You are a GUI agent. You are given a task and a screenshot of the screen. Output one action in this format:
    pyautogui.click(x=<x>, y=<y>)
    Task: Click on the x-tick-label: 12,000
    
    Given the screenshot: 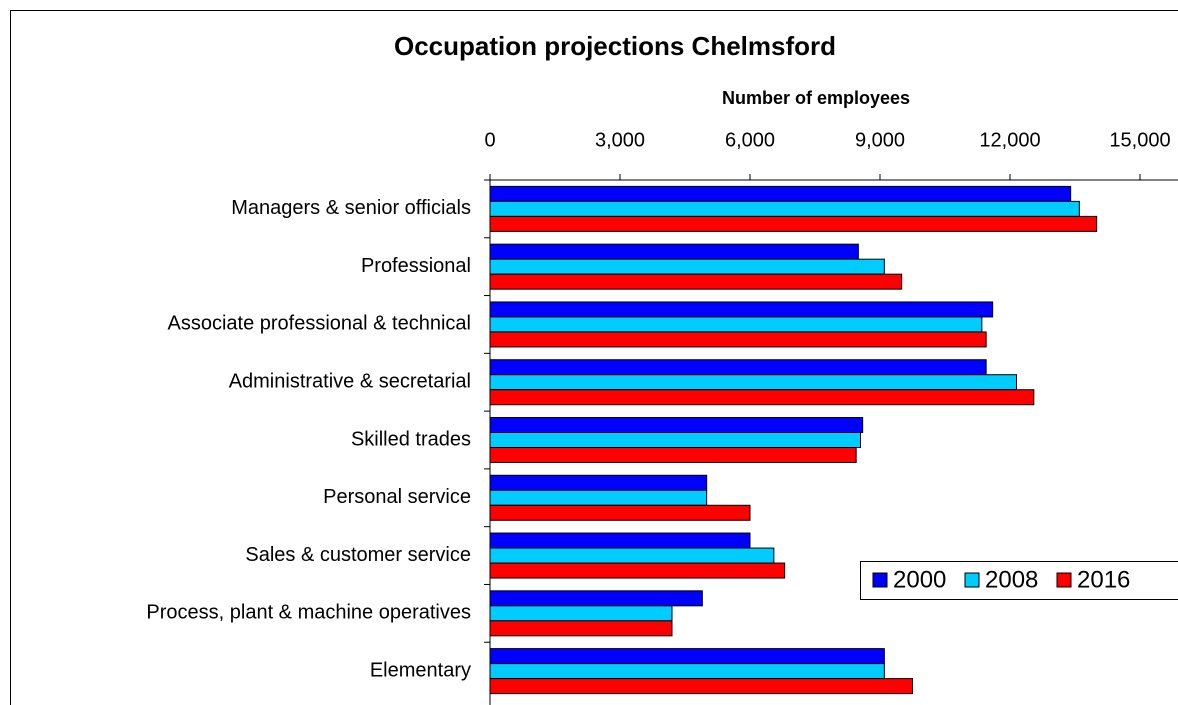 What is the action you would take?
    pyautogui.click(x=1009, y=140)
    